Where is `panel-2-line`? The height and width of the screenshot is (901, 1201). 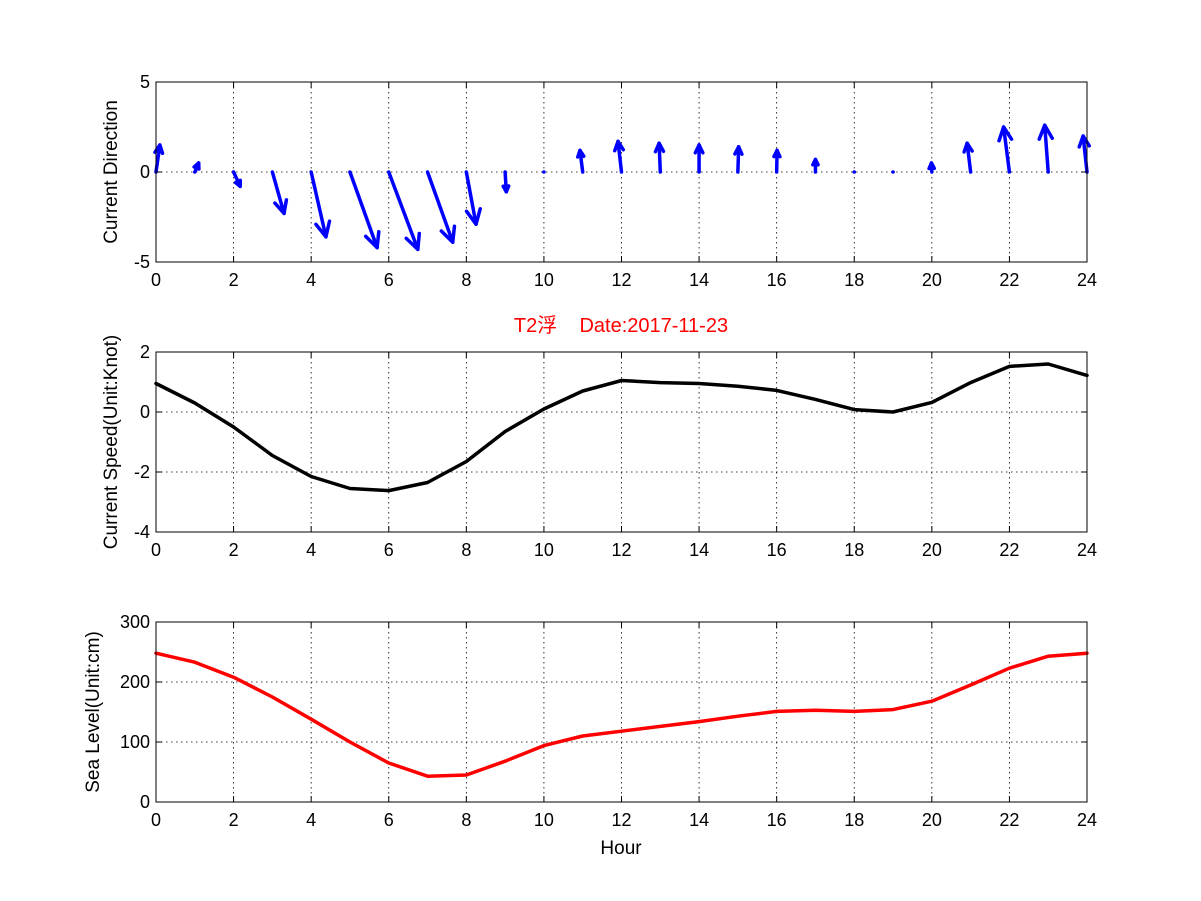 panel-2-line is located at coordinates (621, 427).